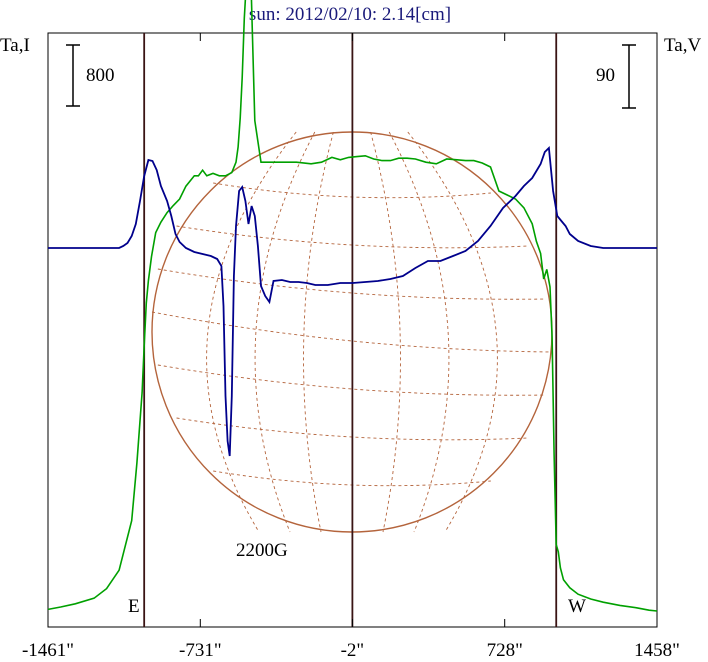 The height and width of the screenshot is (662, 708). I want to click on left-scale-bar: 800, so click(90, 75).